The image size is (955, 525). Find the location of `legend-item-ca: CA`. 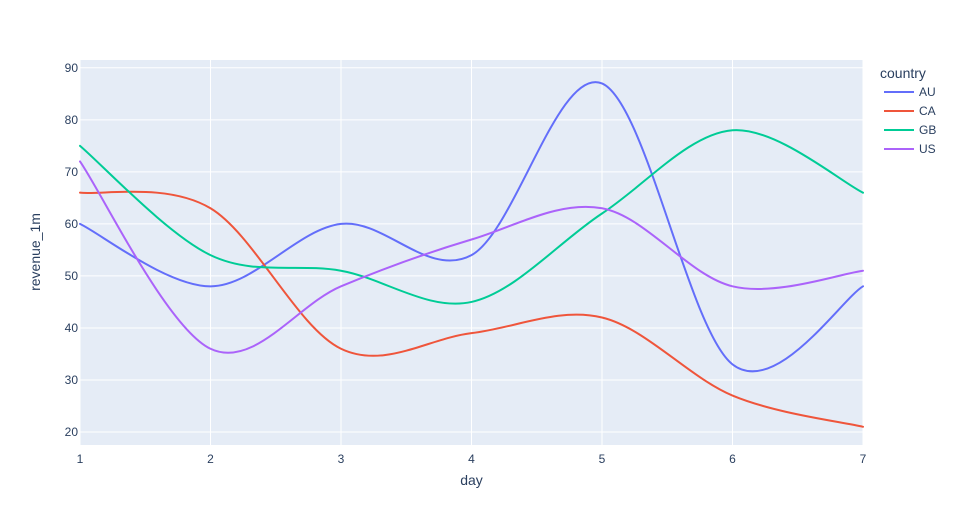

legend-item-ca: CA is located at coordinates (910, 111).